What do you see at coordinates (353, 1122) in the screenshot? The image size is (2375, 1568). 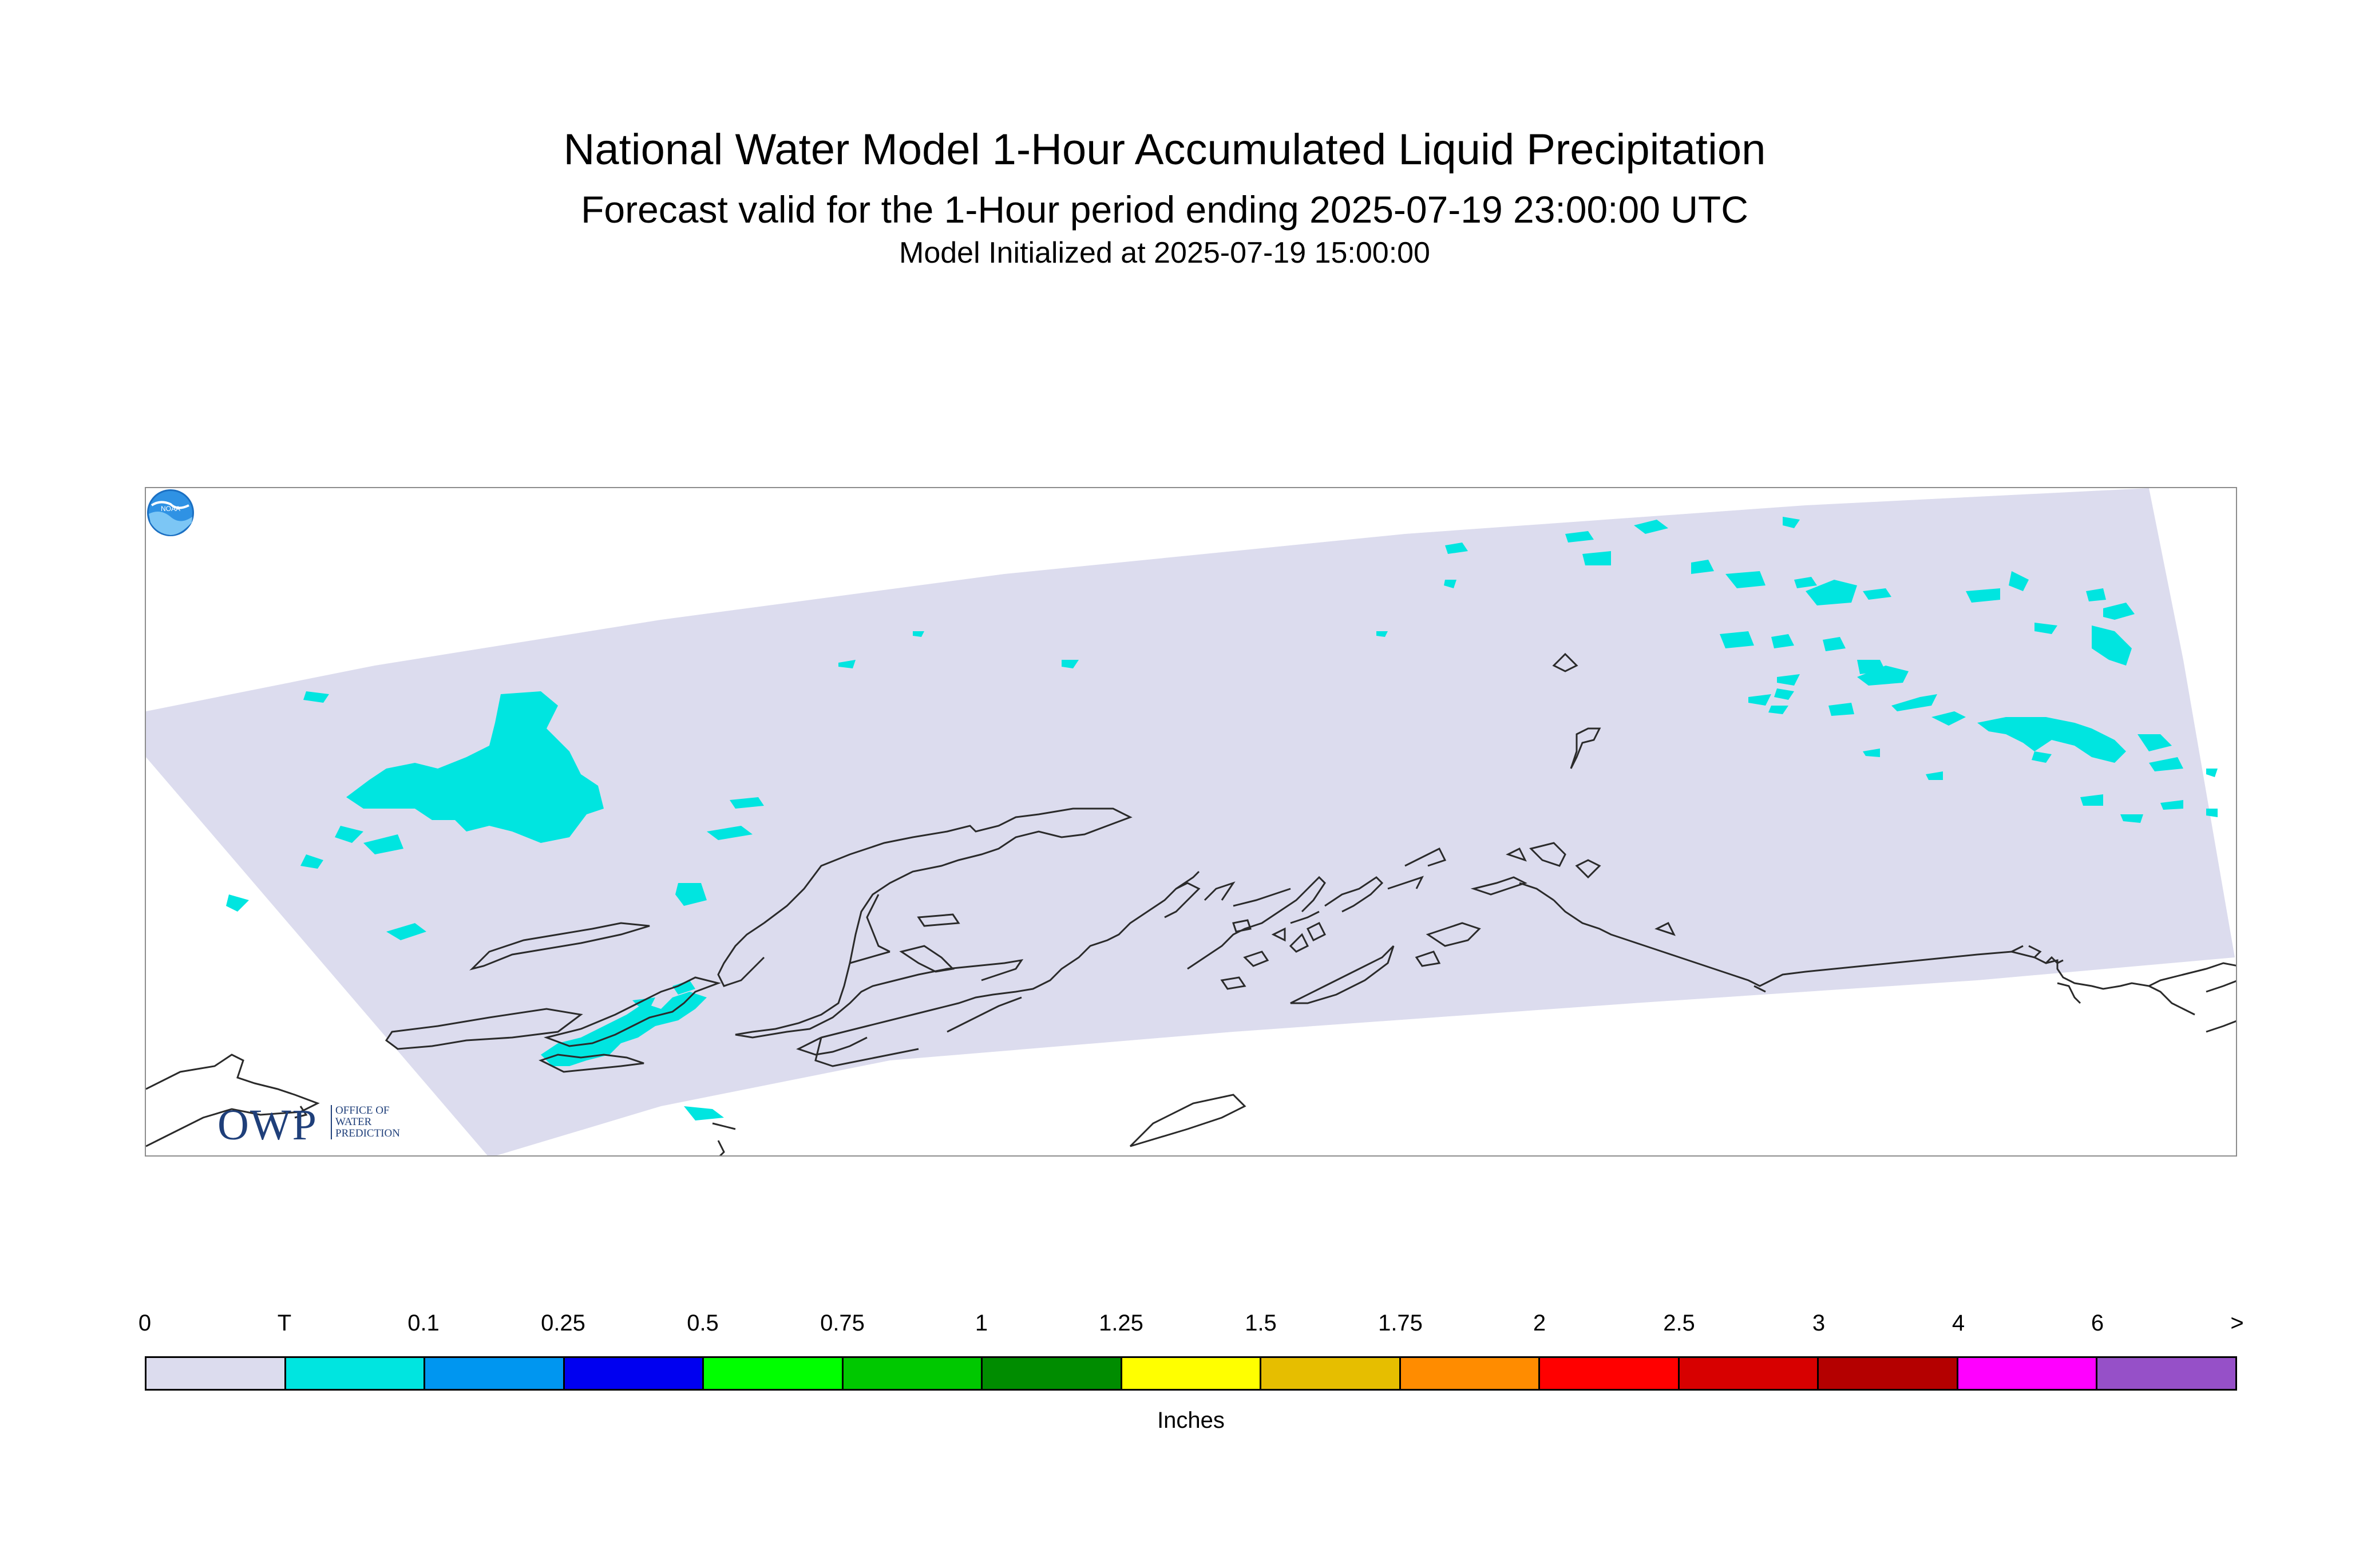 I see `owp-word-2: WATER` at bounding box center [353, 1122].